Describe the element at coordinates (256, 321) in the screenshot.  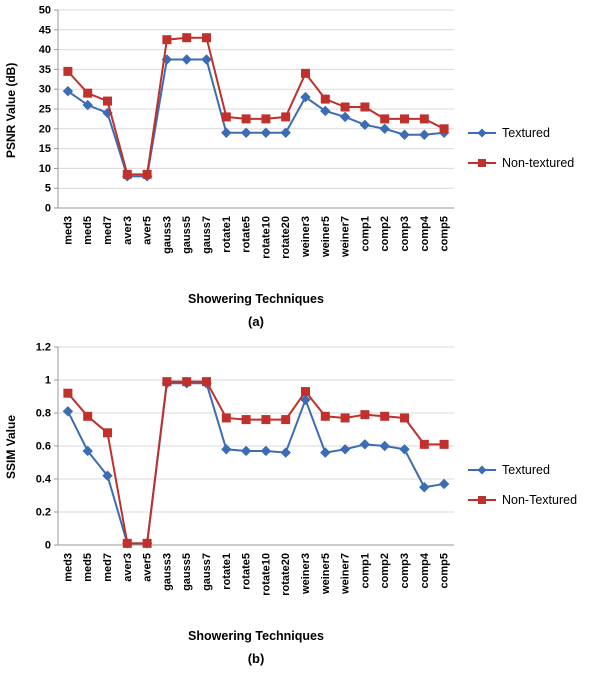
I see `psnr-sublabel: (a)` at that location.